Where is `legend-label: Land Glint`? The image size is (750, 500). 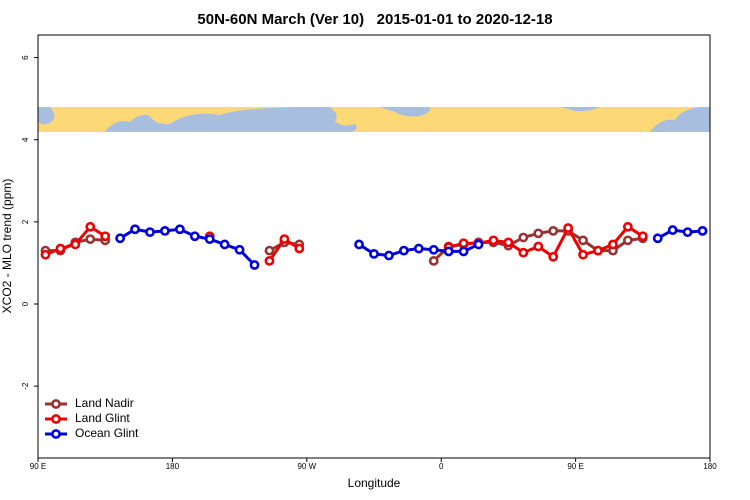 legend-label: Land Glint is located at coordinates (102, 418).